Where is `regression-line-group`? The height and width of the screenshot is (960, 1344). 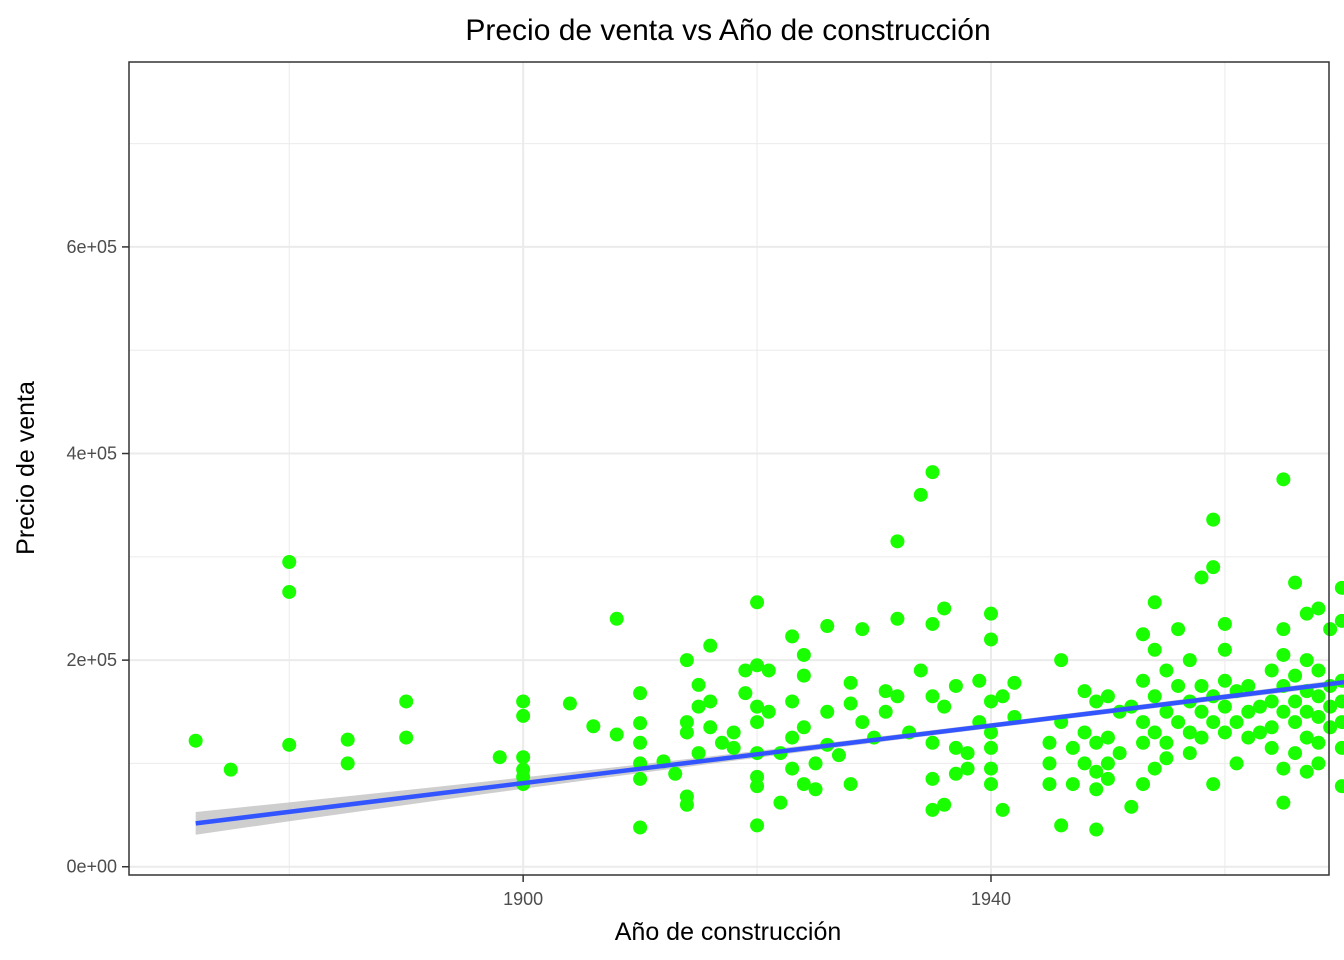
regression-line-group is located at coordinates (769, 752).